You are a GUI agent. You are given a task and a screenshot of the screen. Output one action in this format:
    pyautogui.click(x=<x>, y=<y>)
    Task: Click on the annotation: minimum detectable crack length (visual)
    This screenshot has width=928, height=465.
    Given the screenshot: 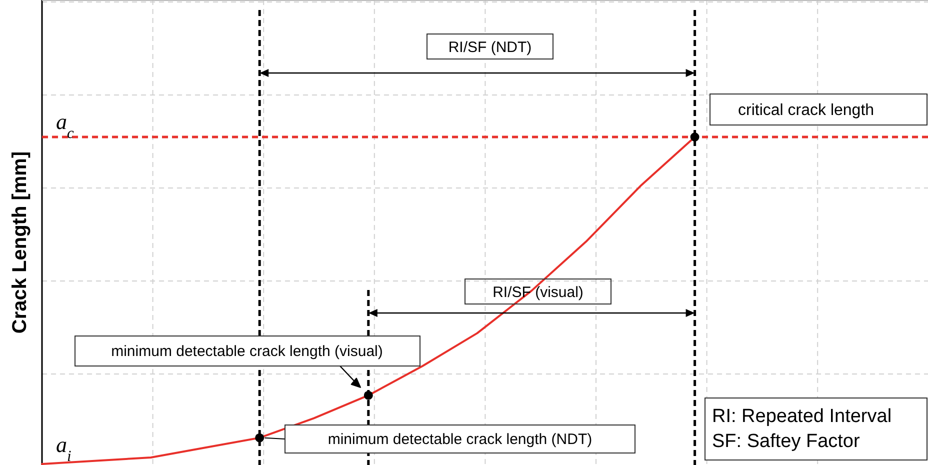 What is the action you would take?
    pyautogui.click(x=247, y=351)
    